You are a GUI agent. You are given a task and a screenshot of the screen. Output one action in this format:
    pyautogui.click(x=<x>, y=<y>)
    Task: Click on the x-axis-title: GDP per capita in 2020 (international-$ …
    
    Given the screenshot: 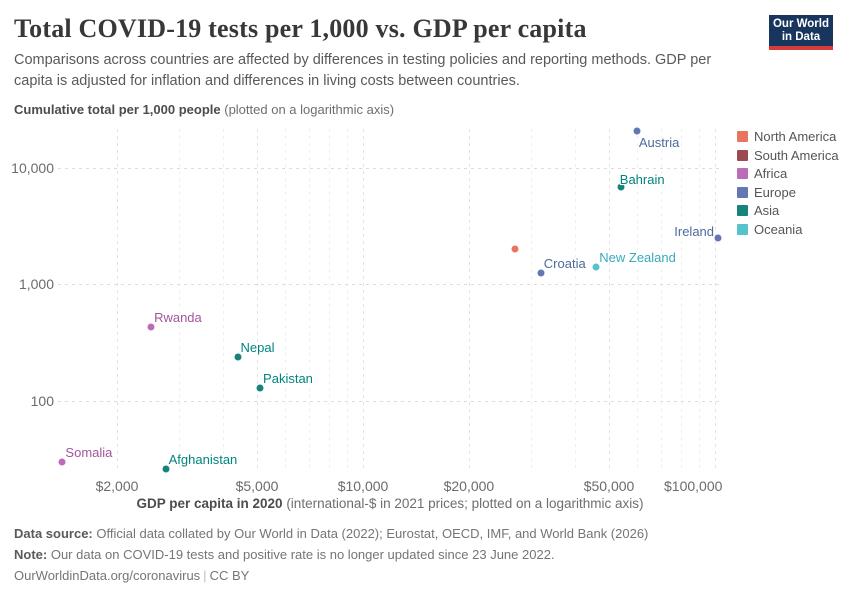 What is the action you would take?
    pyautogui.click(x=390, y=503)
    